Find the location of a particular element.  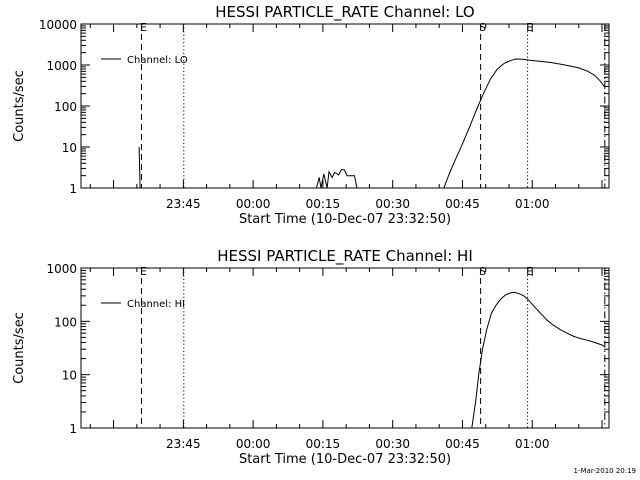

chart-title: HESSI PARTICLE_RATE Channel: HI is located at coordinates (345, 256).